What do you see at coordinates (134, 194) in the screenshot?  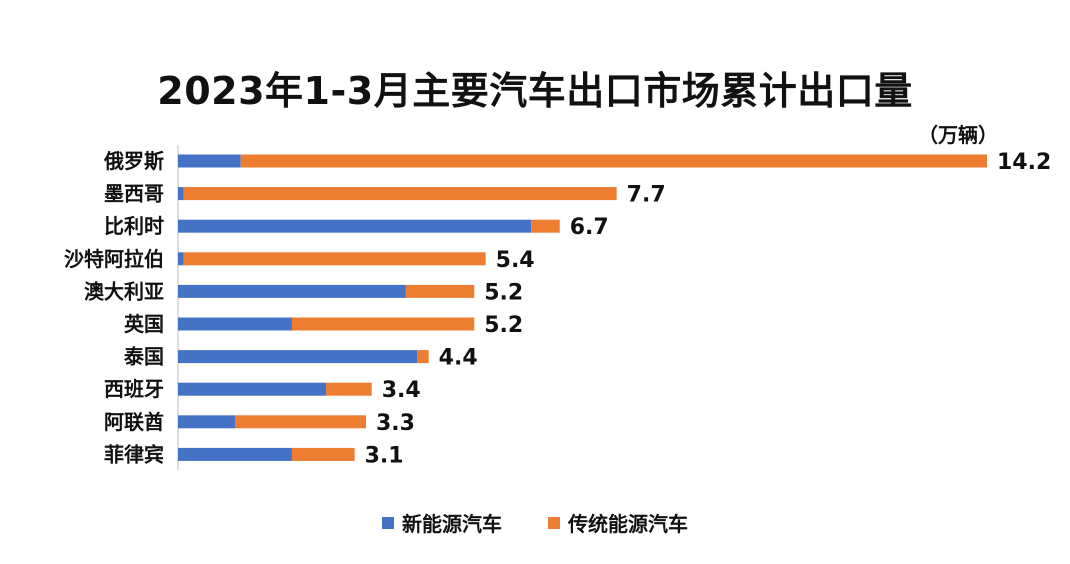 I see `category-label: 墨西哥` at bounding box center [134, 194].